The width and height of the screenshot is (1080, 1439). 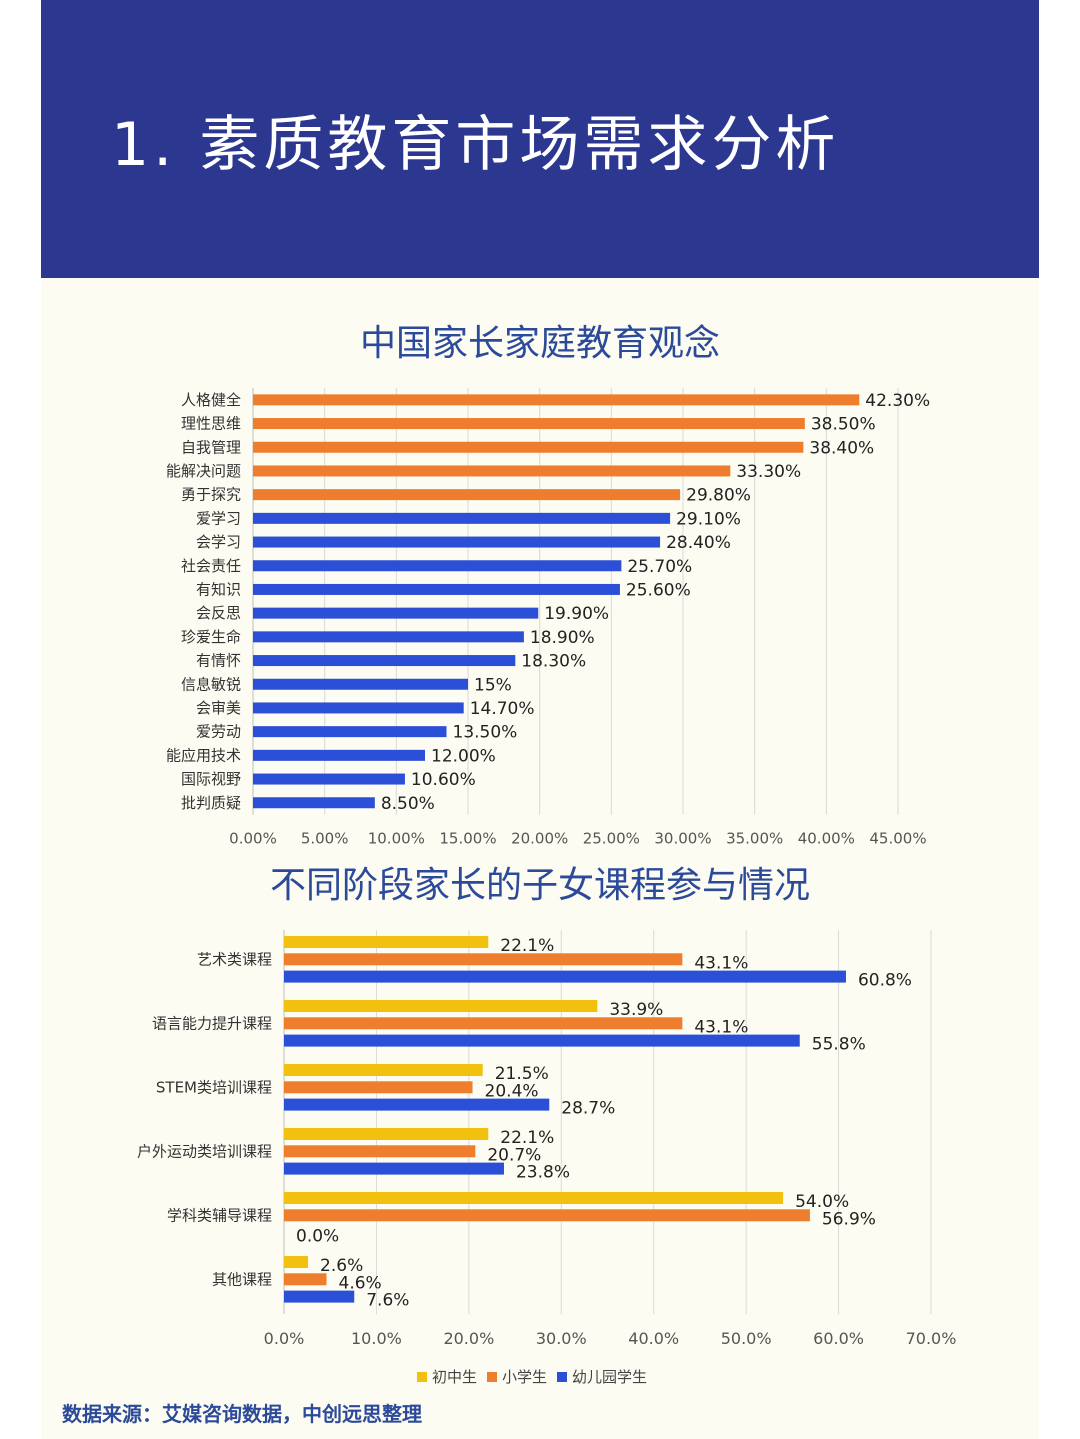 I want to click on category-label: 有情怀, so click(x=218, y=661).